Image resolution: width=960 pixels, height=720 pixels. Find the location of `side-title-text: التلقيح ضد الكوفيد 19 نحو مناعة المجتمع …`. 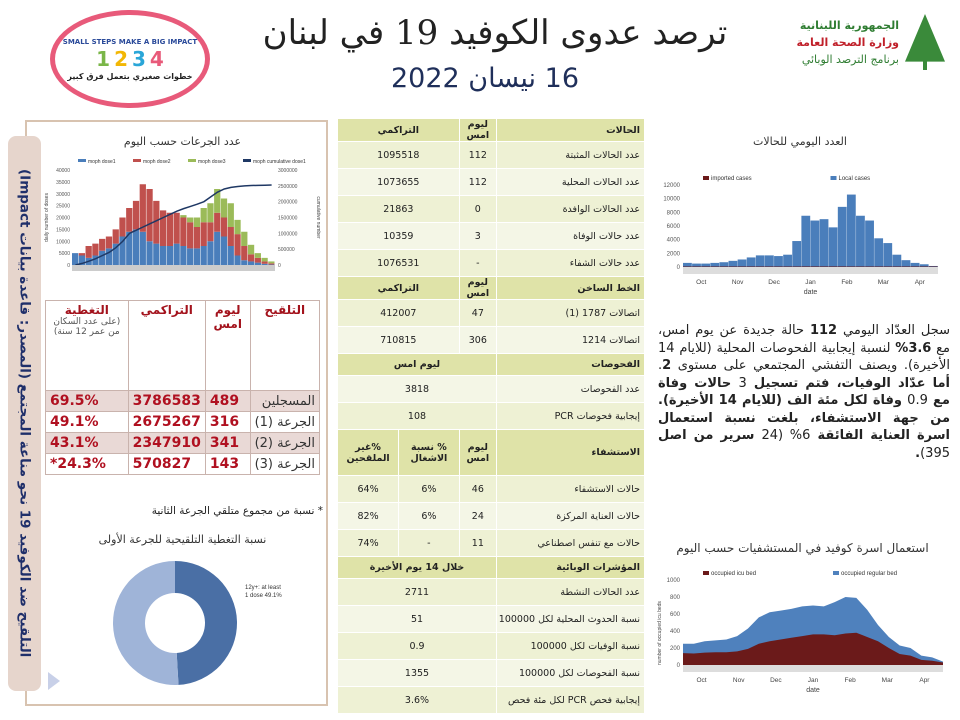

side-title-text: التلقيح ضد الكوفيد 19 نحو مناعة المجتمع … is located at coordinates (24, 413).